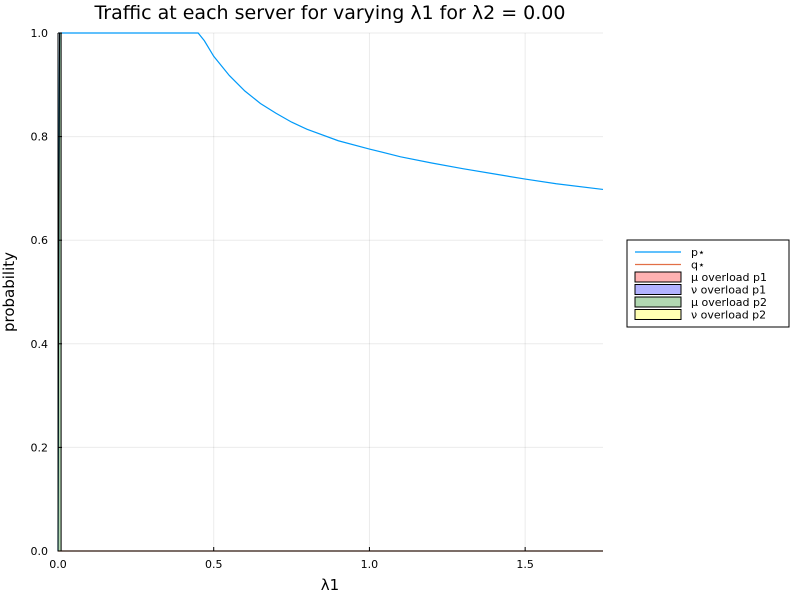 The width and height of the screenshot is (800, 600). What do you see at coordinates (40, 33) in the screenshot?
I see `y-tick-label: 1.0` at bounding box center [40, 33].